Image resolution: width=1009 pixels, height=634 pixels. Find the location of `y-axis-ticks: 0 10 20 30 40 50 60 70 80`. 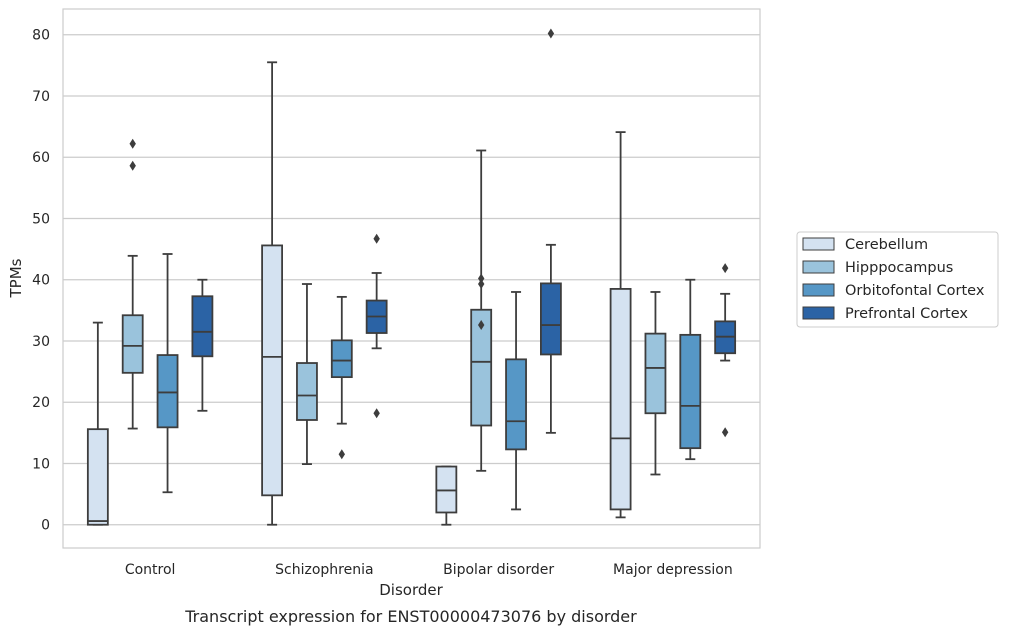

y-axis-ticks: 0 10 20 30 40 50 60 70 80 is located at coordinates (41, 281).